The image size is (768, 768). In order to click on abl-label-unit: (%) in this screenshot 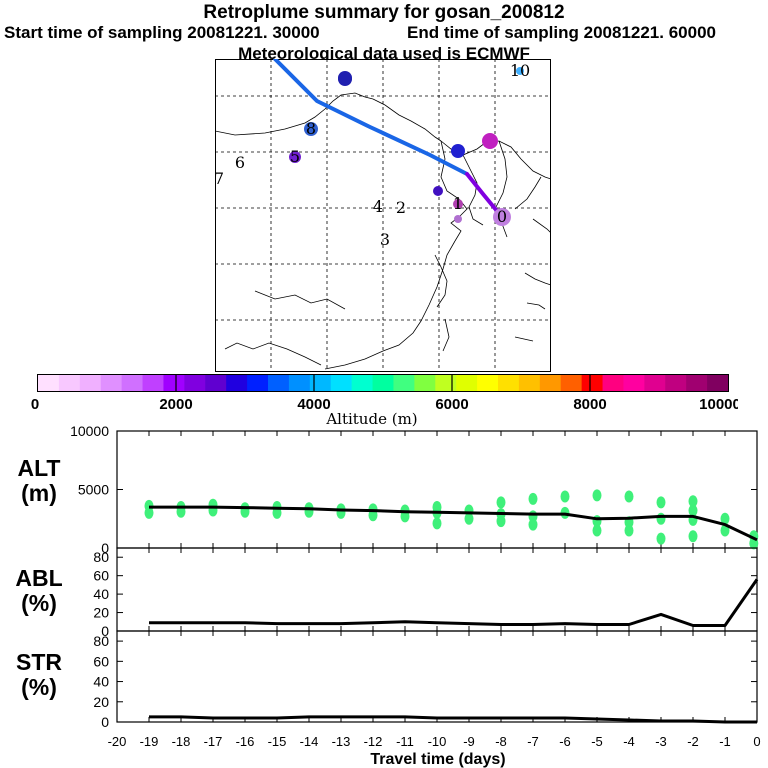, I will do `click(39, 603)`.